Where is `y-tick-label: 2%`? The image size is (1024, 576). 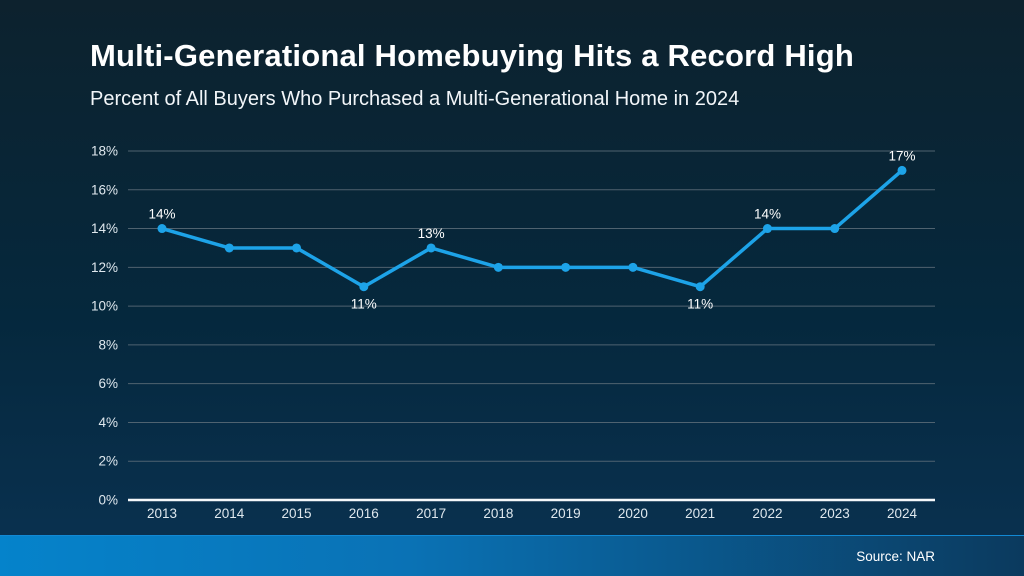 y-tick-label: 2% is located at coordinates (108, 461).